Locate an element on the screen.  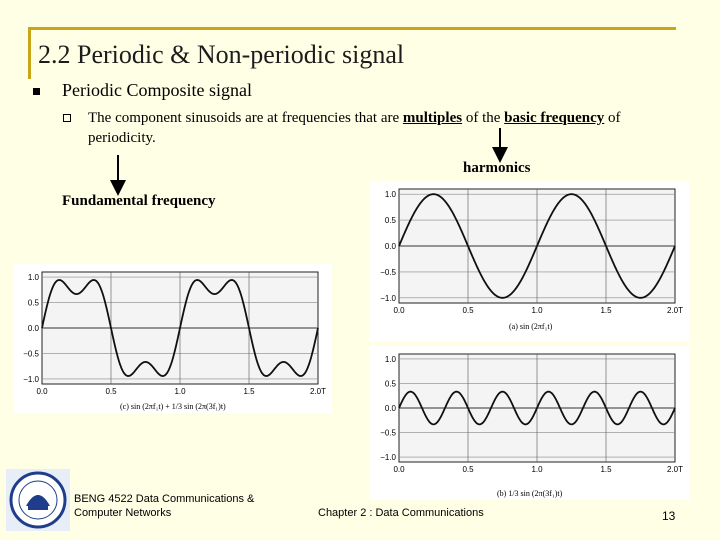
sub-bullet-suffix: of periodicity. is located at coordinates (354, 128).